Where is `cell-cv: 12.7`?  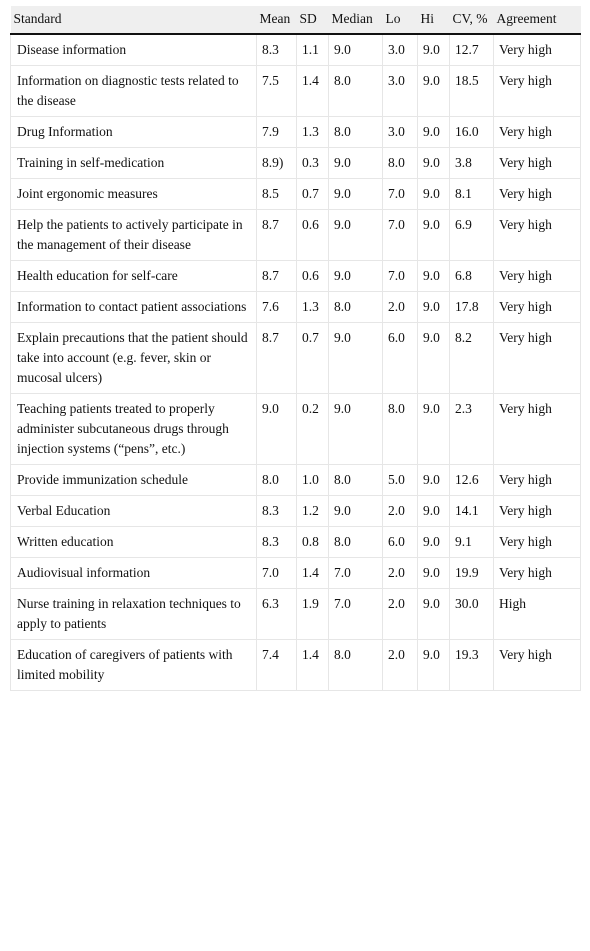 cell-cv: 12.7 is located at coordinates (471, 50).